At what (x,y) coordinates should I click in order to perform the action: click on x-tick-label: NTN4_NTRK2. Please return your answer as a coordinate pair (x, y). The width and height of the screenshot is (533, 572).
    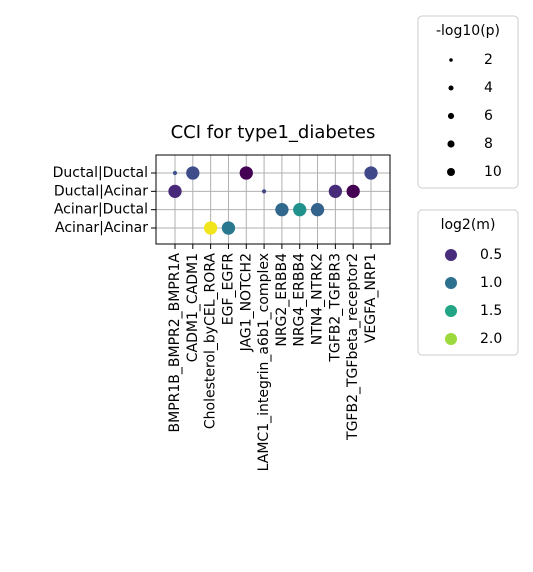
    Looking at the image, I should click on (318, 299).